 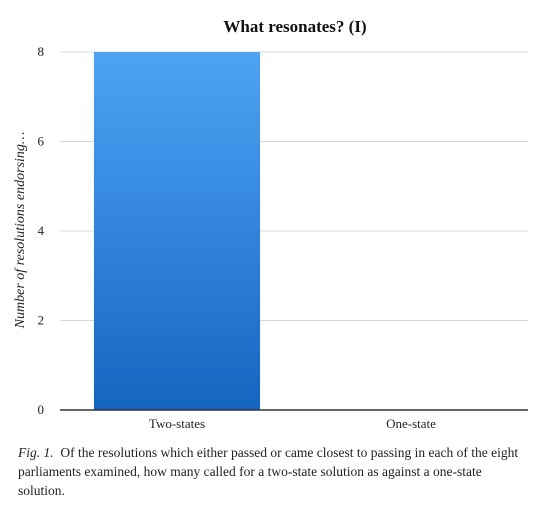 What do you see at coordinates (292, 423) in the screenshot?
I see `x-tick-labels: Two-states One-state` at bounding box center [292, 423].